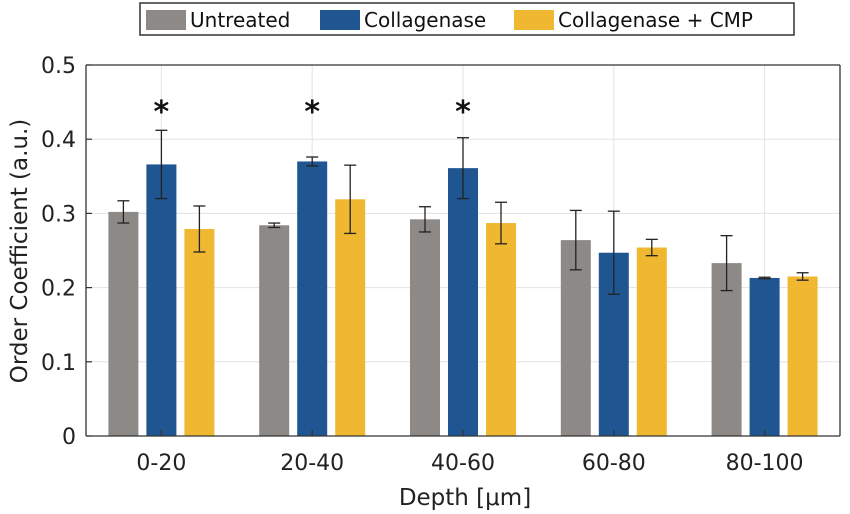 The height and width of the screenshot is (514, 850). I want to click on y-tick-label: 0.3, so click(58, 214).